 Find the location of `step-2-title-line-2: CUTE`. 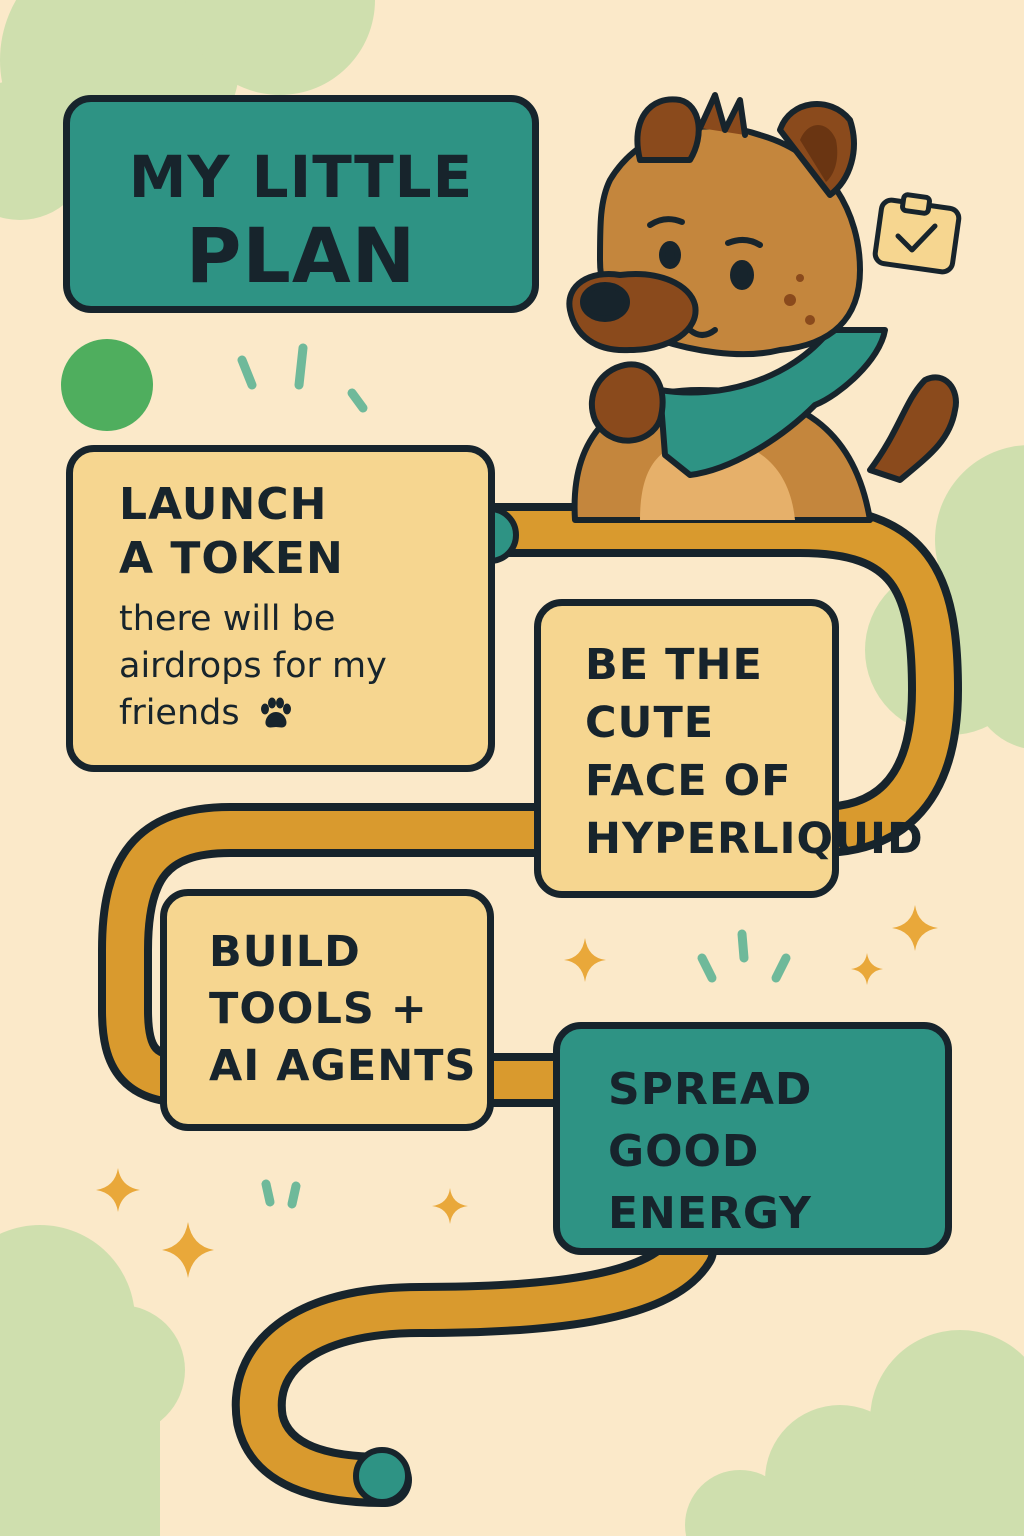

step-2-title-line-2: CUTE is located at coordinates (650, 723).